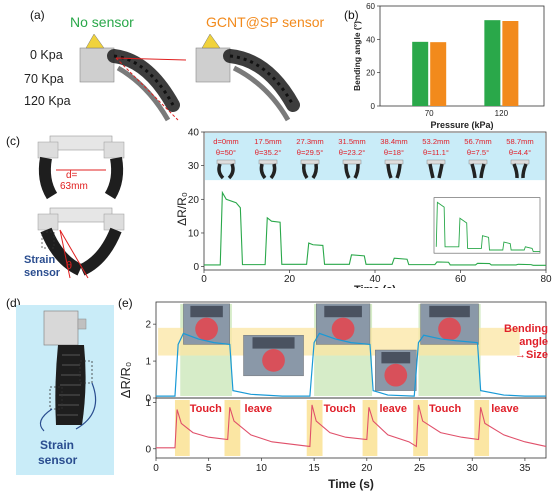 The image size is (554, 495). Describe the element at coordinates (194, 133) in the screenshot. I see `y-tick-label-c: 40` at that location.